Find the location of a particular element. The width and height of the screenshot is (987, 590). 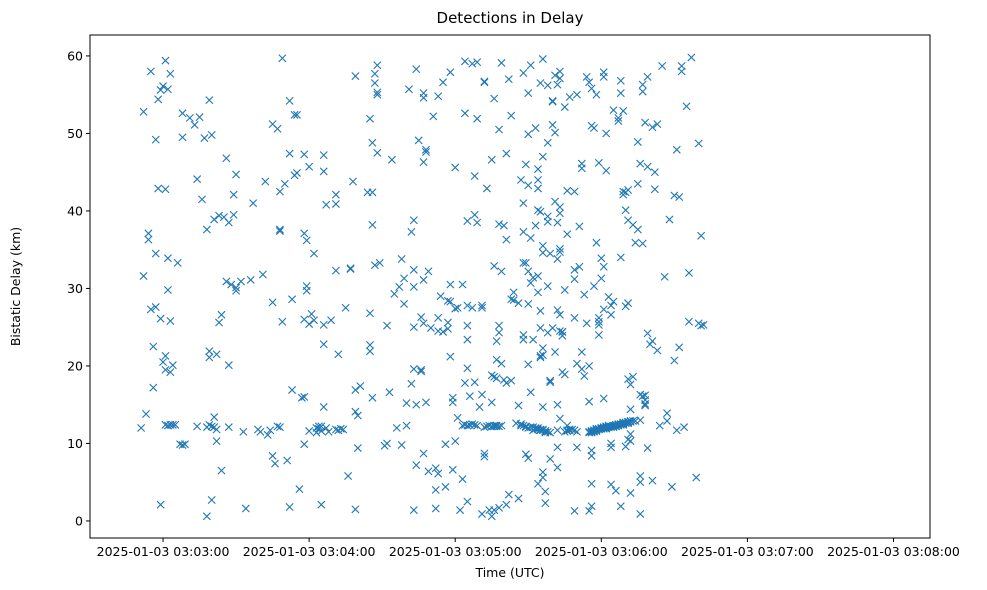

x-tick-label: 2025-01-03 03:06:00 is located at coordinates (601, 551).